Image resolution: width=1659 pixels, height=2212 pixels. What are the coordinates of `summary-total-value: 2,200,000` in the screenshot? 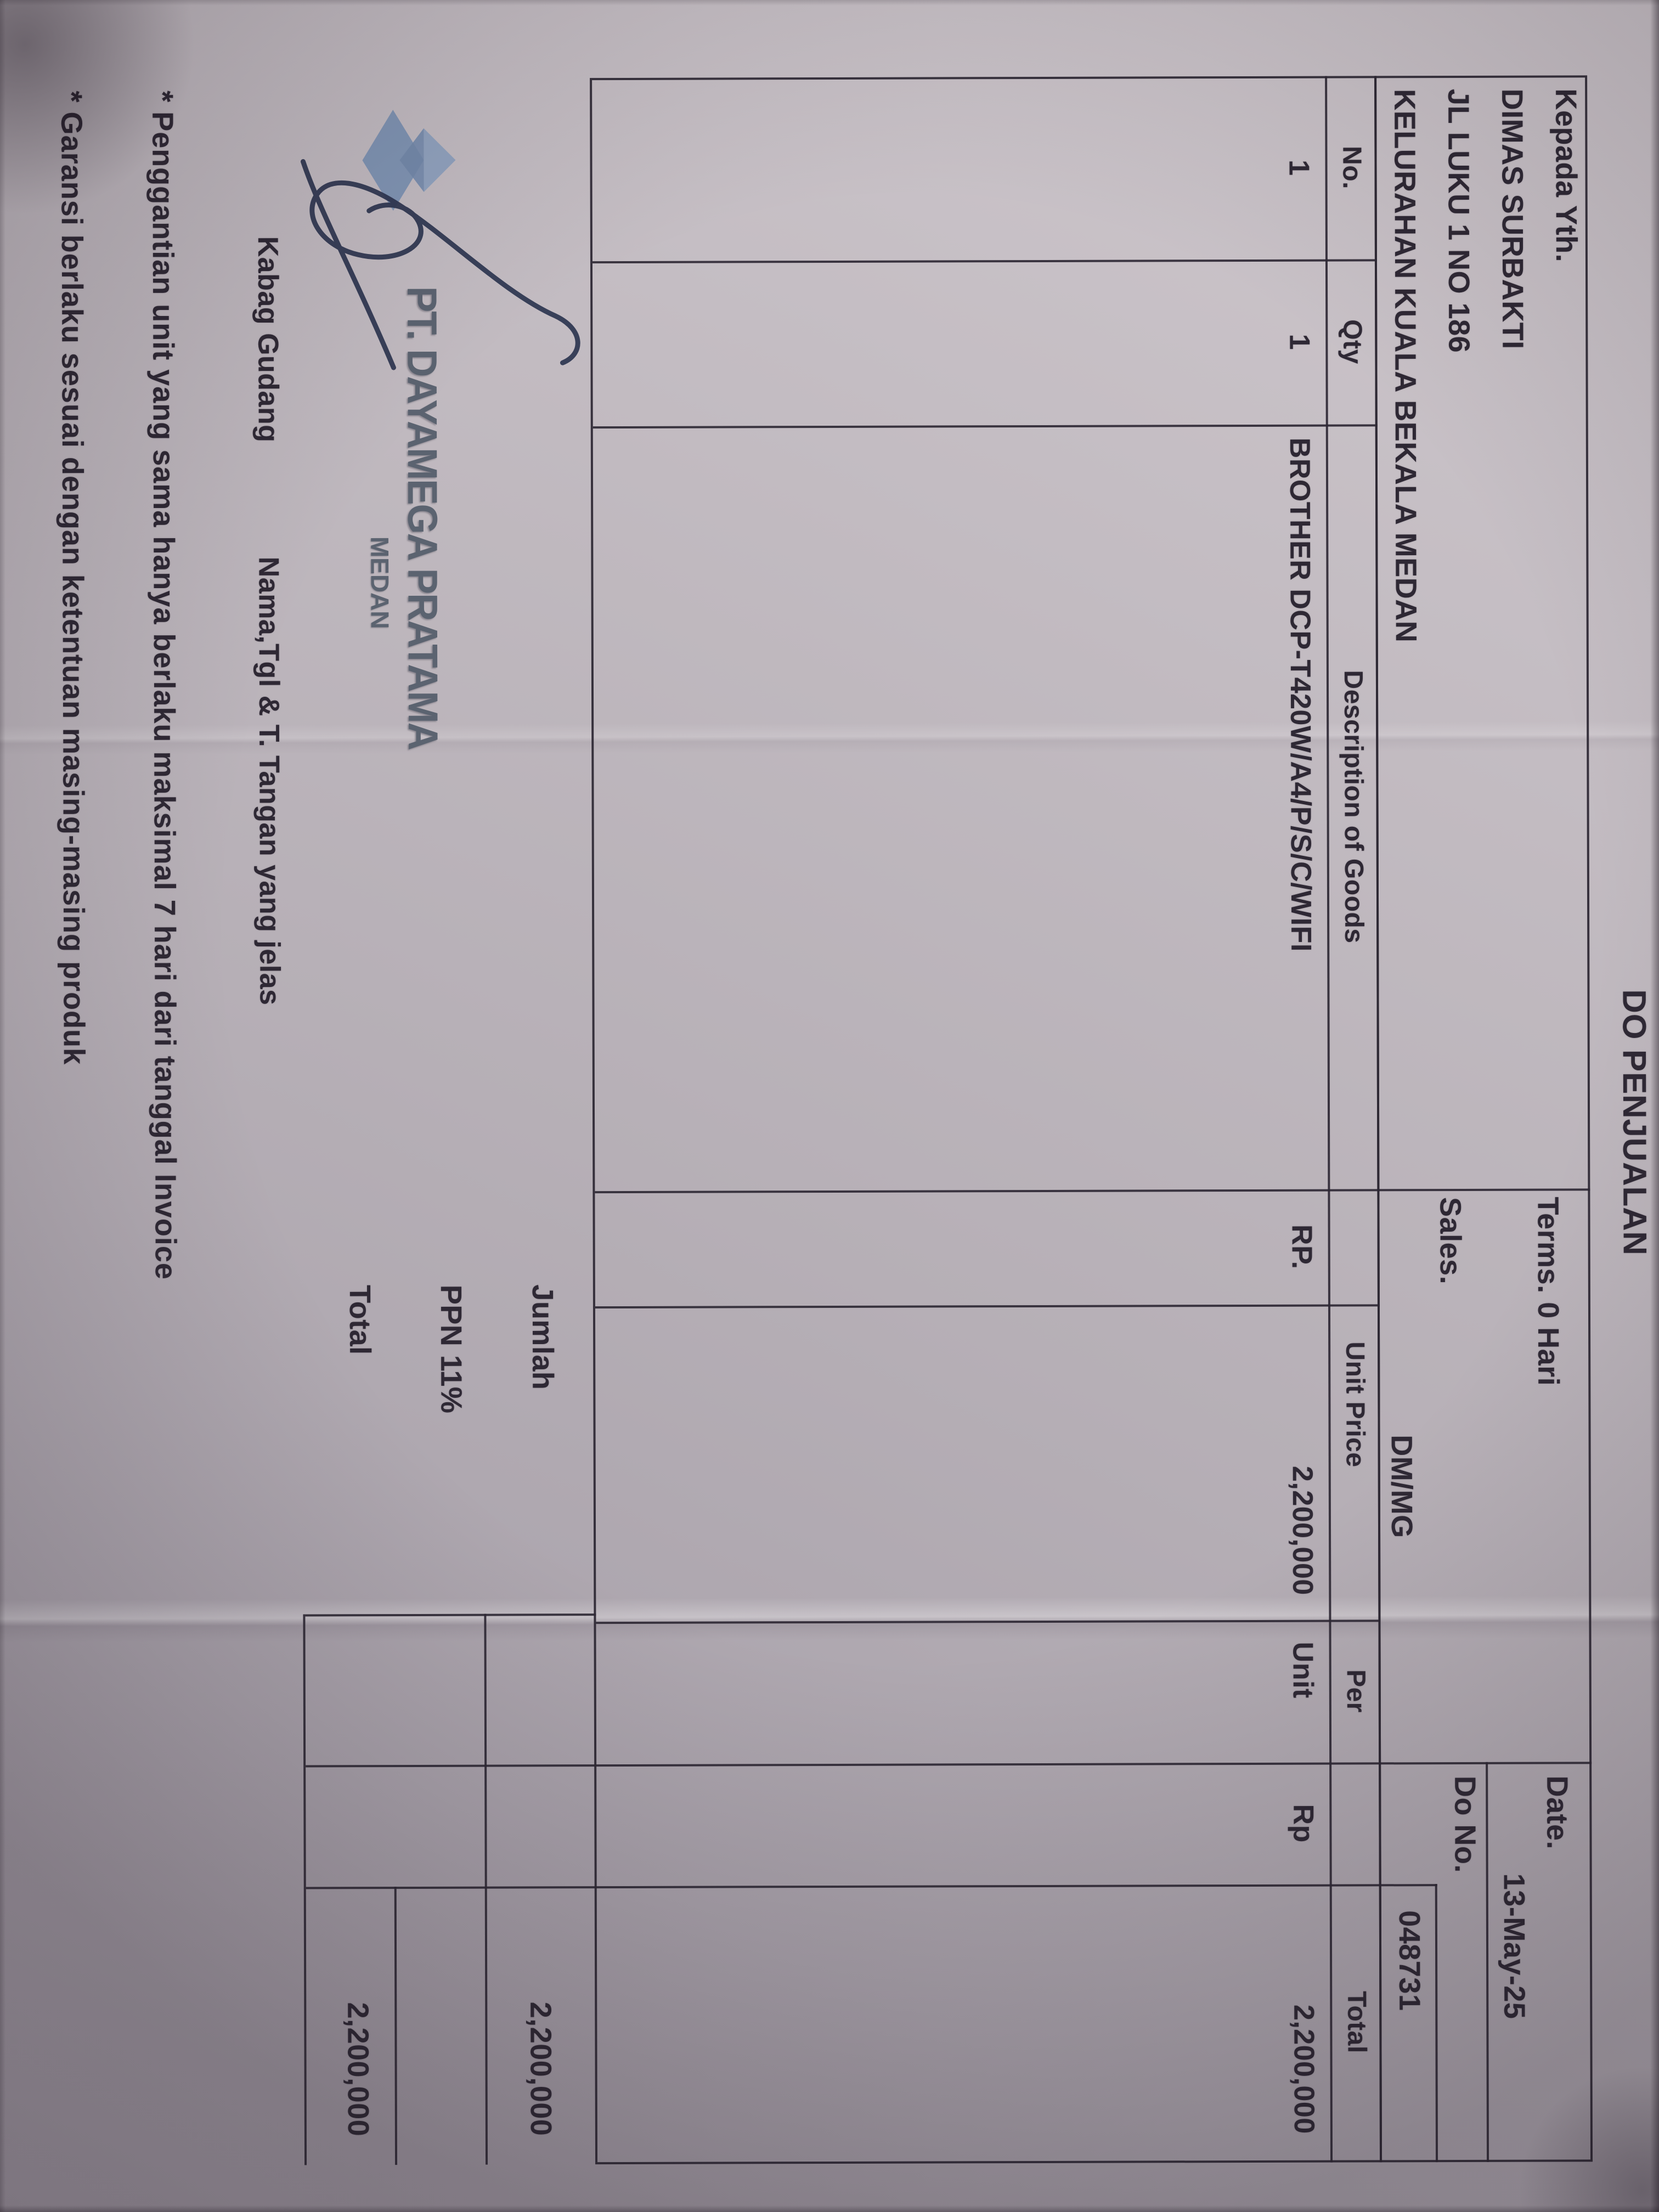 It's located at (358, 2069).